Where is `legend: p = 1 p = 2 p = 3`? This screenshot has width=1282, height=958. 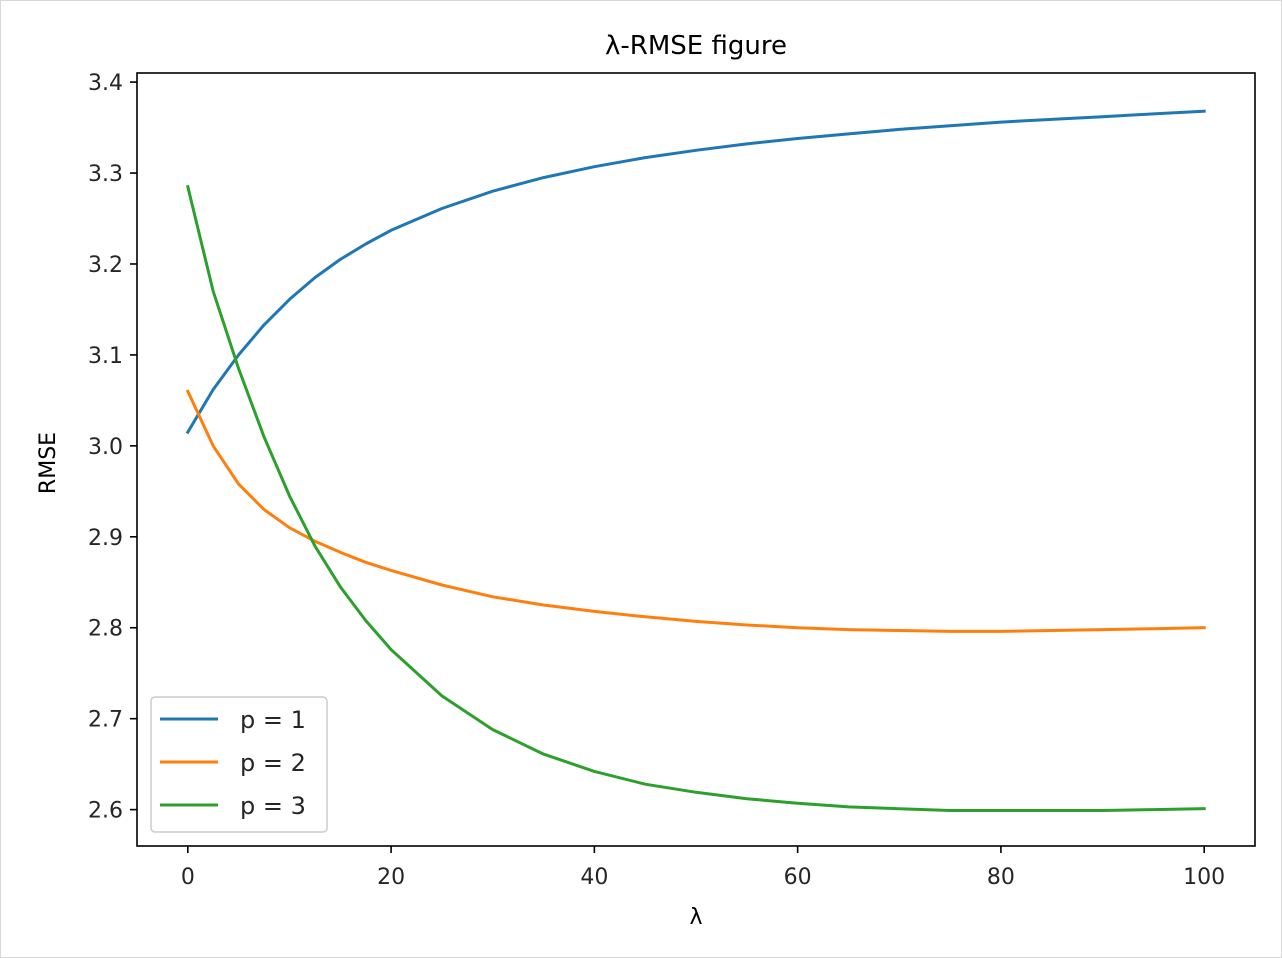 legend: p = 1 p = 2 p = 3 is located at coordinates (239, 764).